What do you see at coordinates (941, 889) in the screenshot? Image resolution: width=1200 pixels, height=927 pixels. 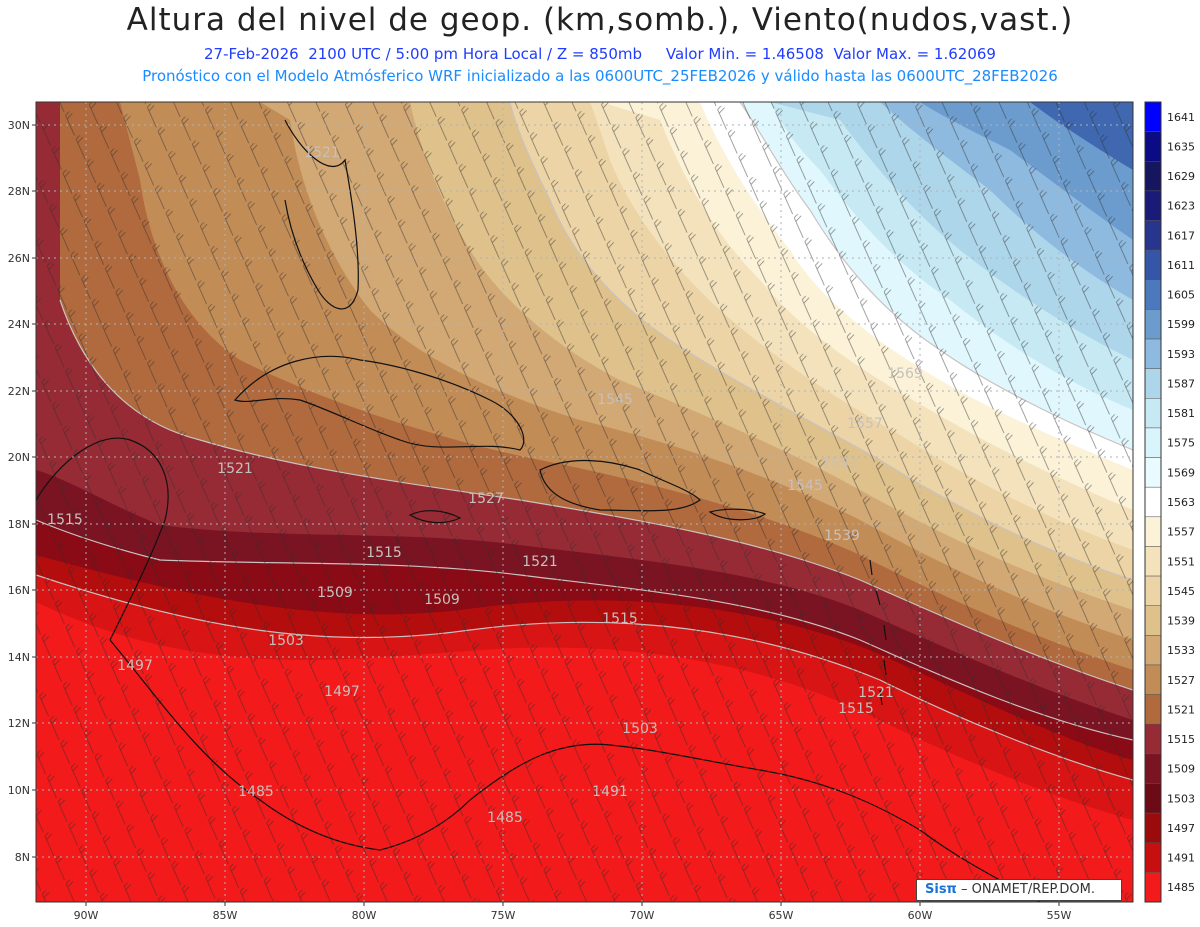 I see `brand-logo-text: Sisπ` at bounding box center [941, 889].